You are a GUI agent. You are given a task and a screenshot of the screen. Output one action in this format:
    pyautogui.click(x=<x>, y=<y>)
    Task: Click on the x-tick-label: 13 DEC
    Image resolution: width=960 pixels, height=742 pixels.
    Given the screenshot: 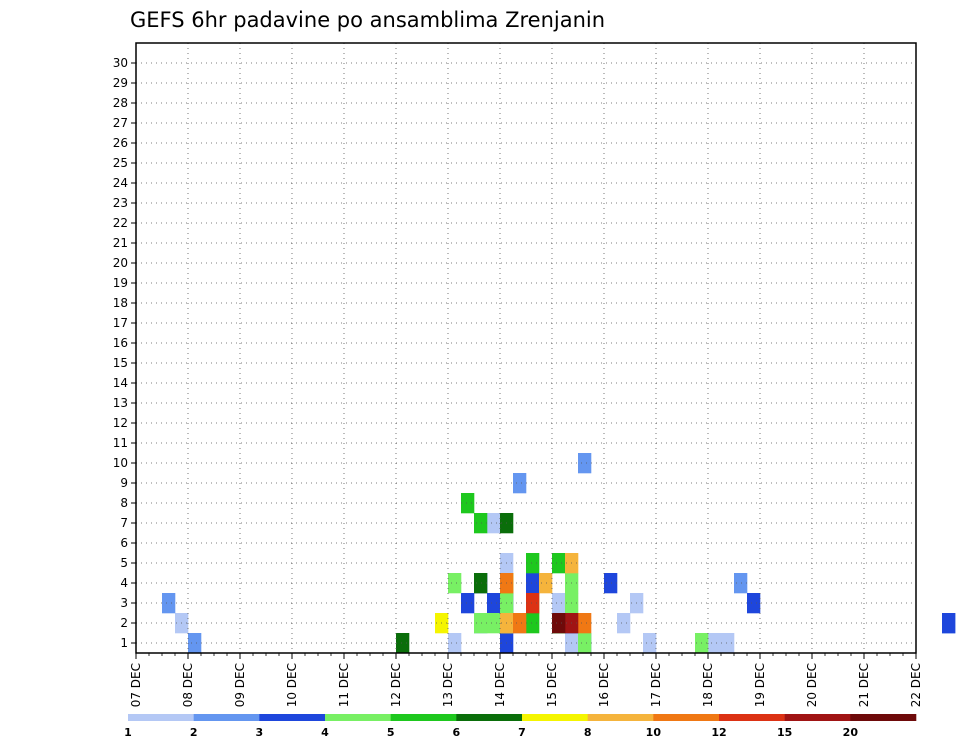 What is the action you would take?
    pyautogui.click(x=448, y=685)
    